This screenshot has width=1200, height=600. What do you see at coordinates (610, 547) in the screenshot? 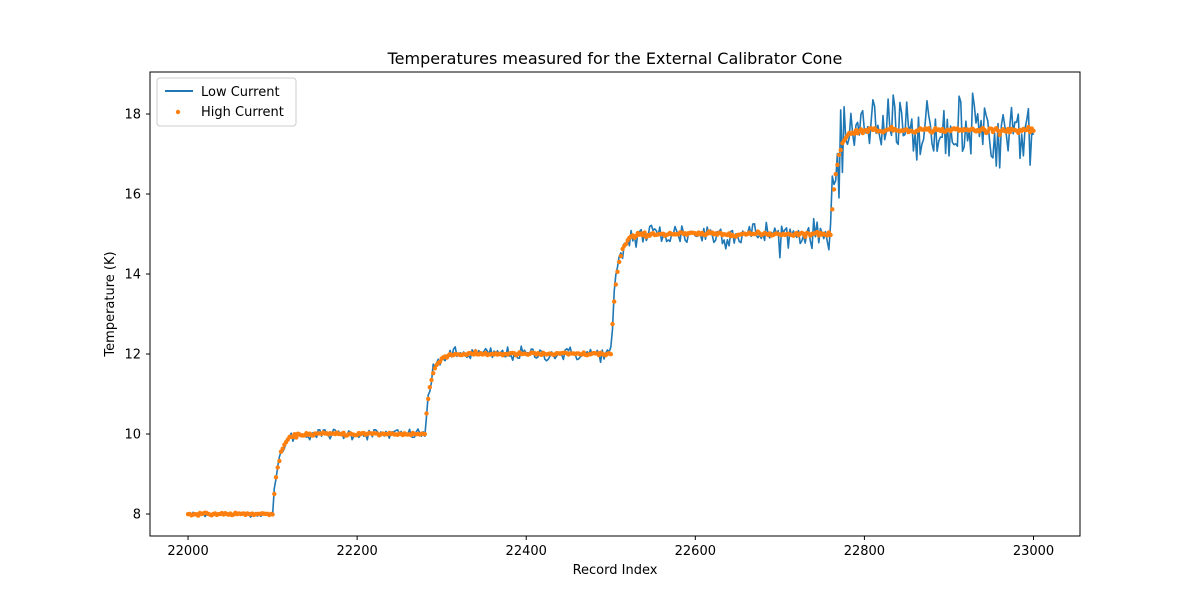
I see `x-axis: 22000 22200 22400 22600 22800 23000` at bounding box center [610, 547].